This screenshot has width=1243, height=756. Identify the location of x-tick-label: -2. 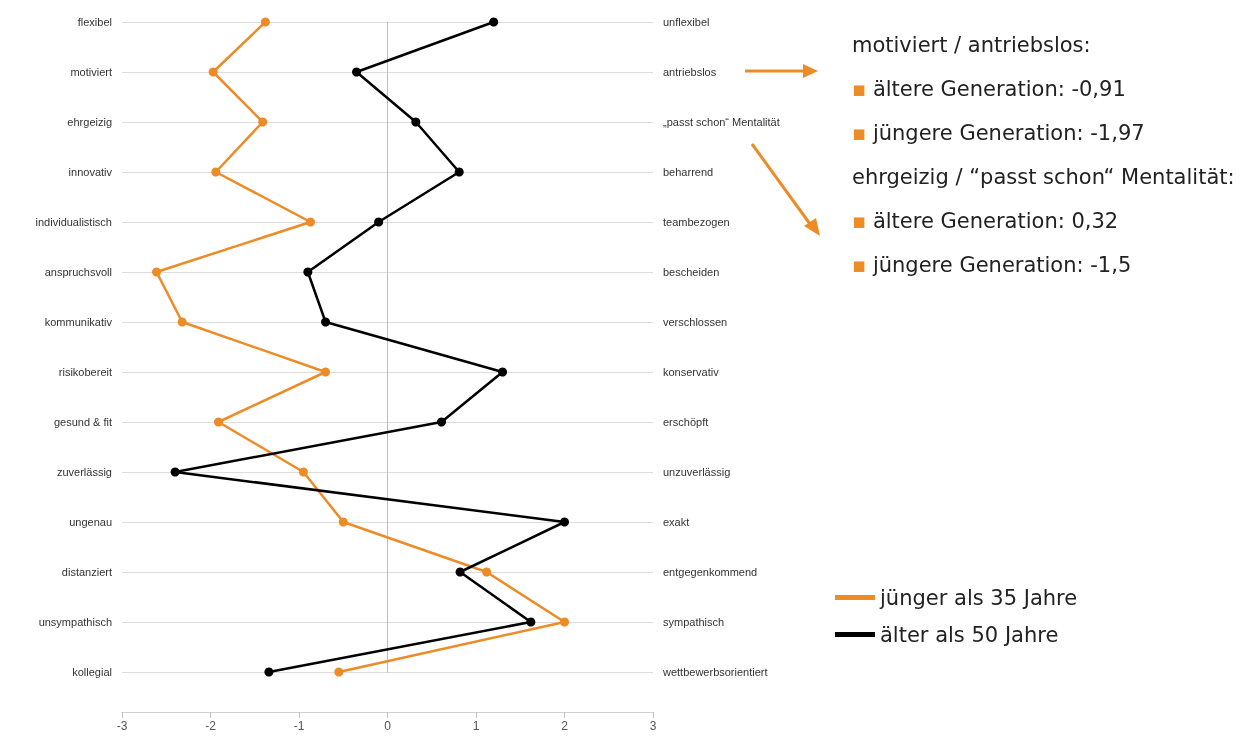
(211, 726).